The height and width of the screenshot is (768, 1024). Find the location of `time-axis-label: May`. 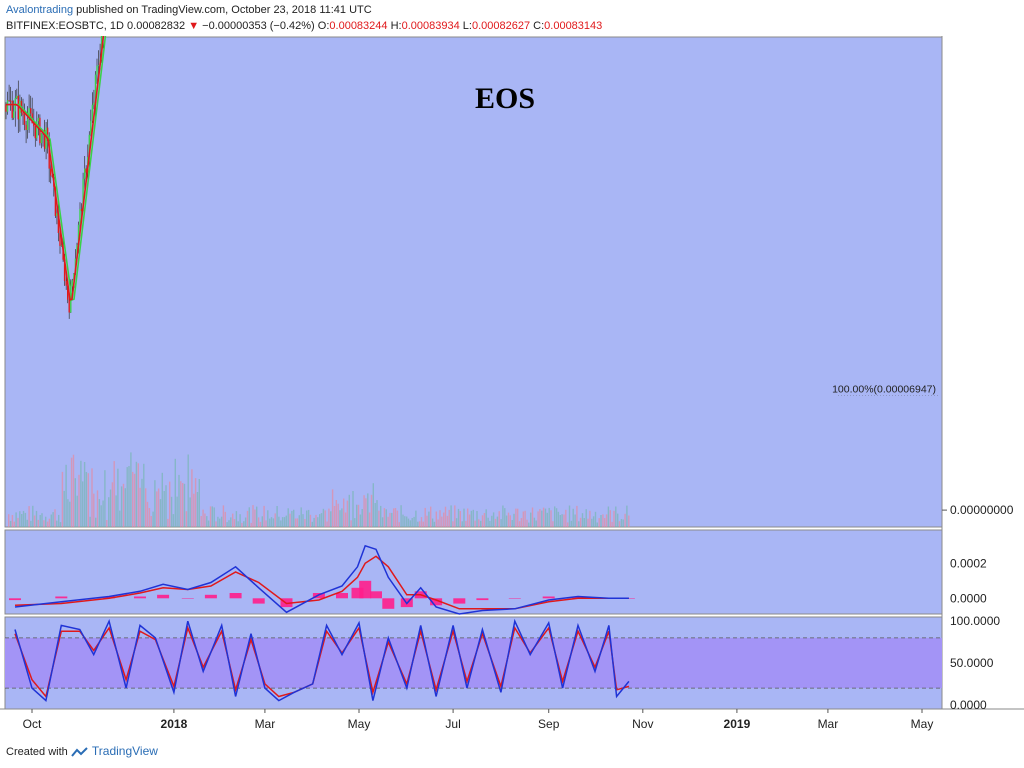

time-axis-label: May is located at coordinates (922, 724).